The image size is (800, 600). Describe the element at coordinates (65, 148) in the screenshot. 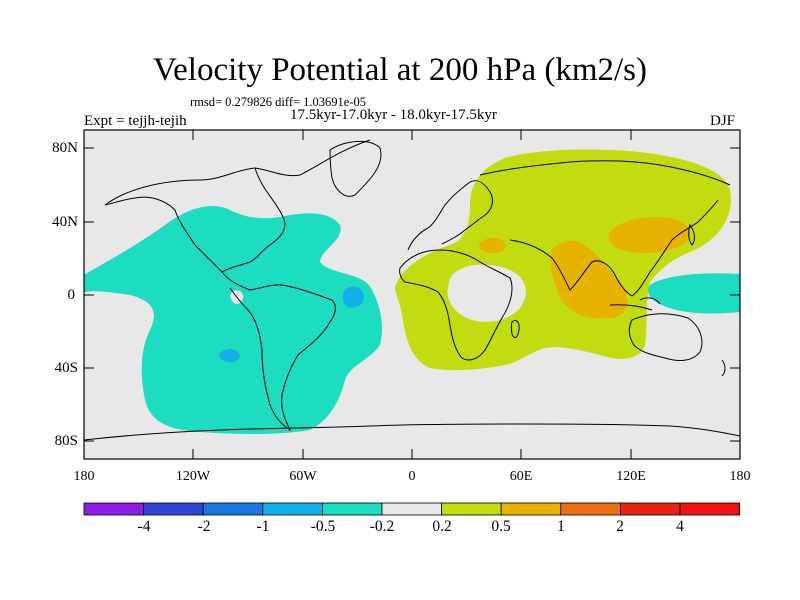

I see `lat-label-80n: 80N` at that location.